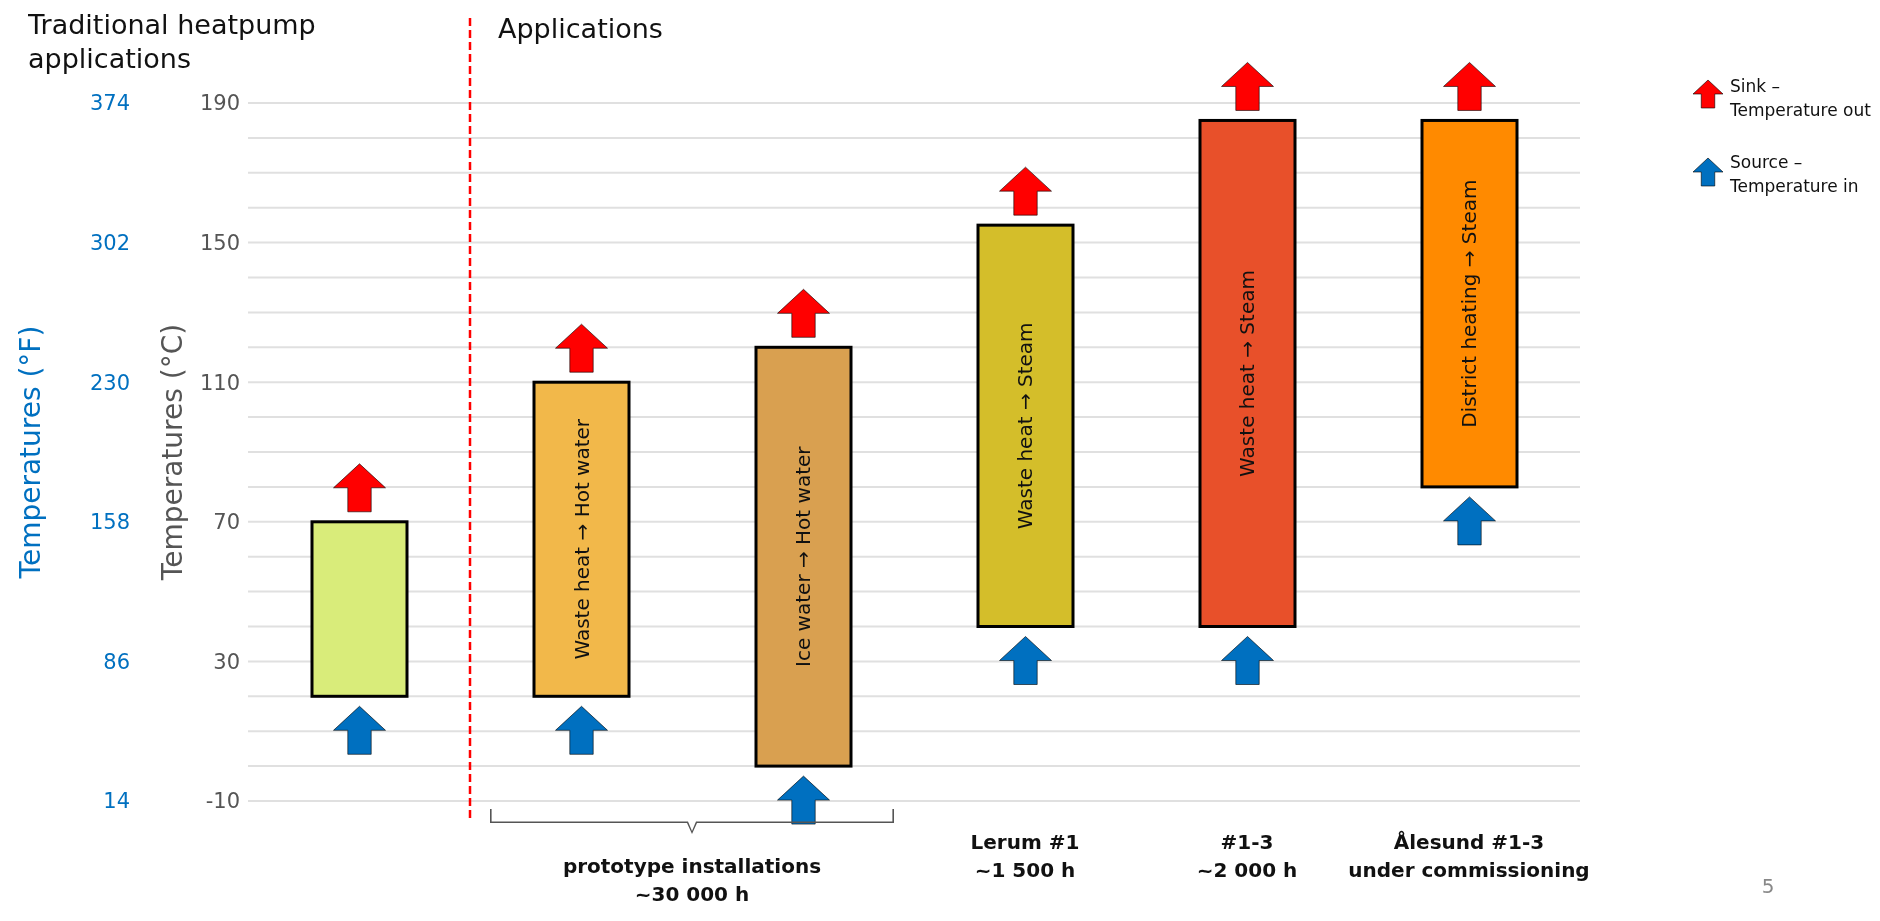 The image size is (1880, 921). What do you see at coordinates (219, 103) in the screenshot?
I see `y-tick-label: 190` at bounding box center [219, 103].